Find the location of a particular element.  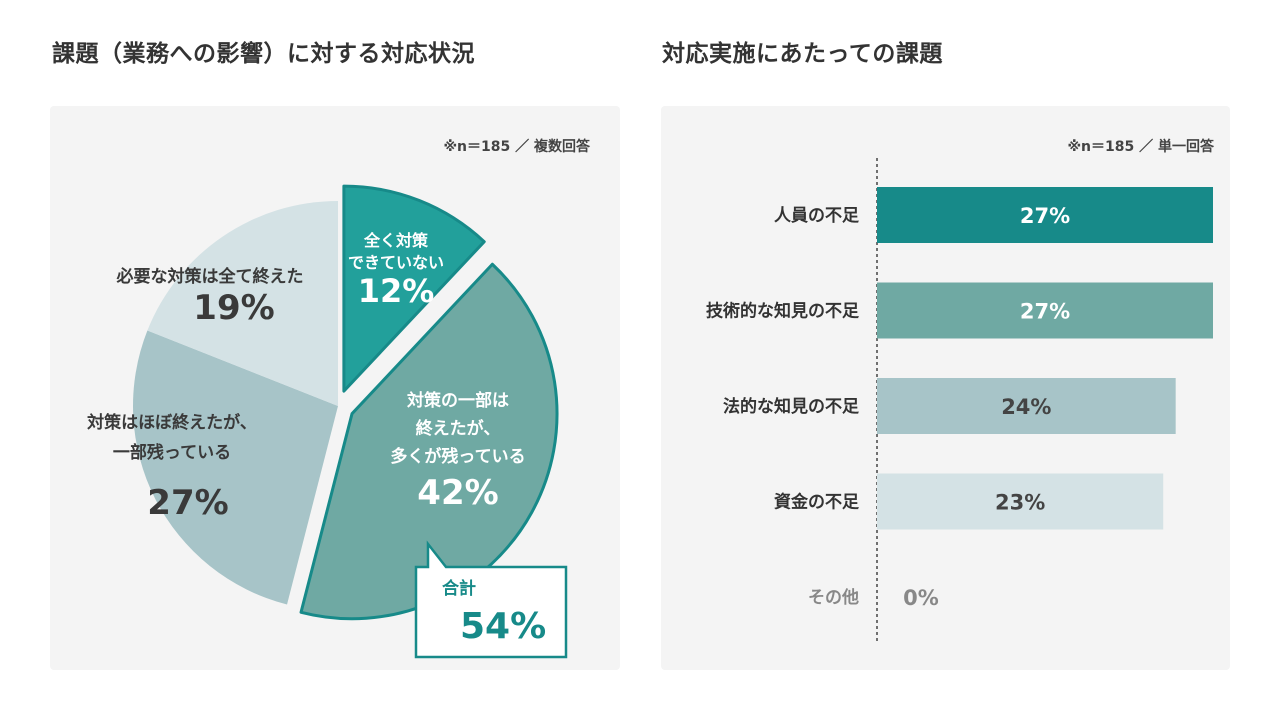

pie-slice-label-group: 対策はほぼ終えたが、一部残っている 27% is located at coordinates (171, 467).